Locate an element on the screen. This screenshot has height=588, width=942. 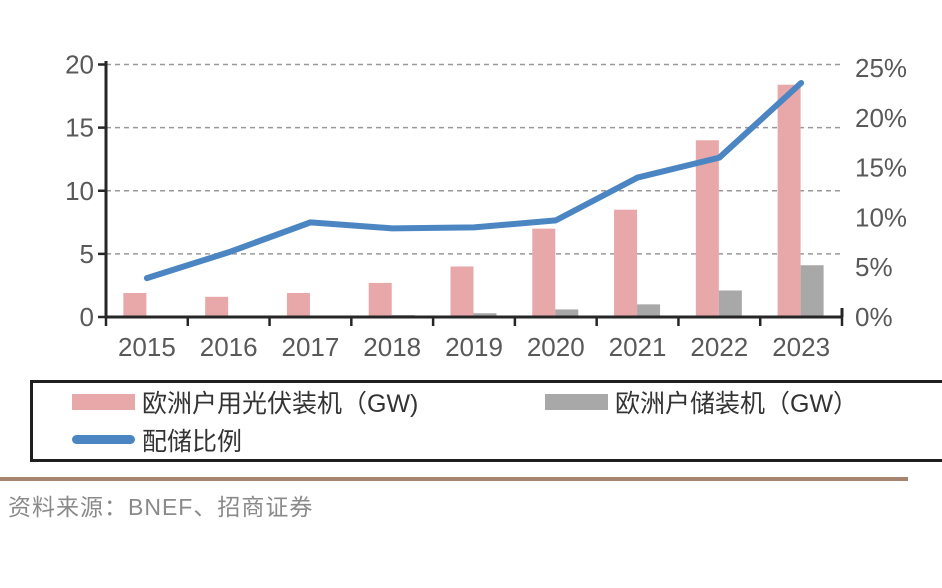
pv-bar-2021 is located at coordinates (626, 263).